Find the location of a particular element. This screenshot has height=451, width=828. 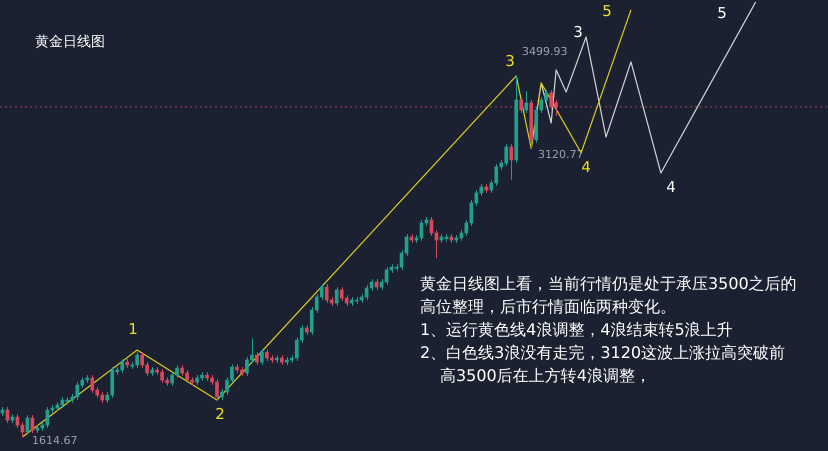

annotation: 1 is located at coordinates (133, 329).